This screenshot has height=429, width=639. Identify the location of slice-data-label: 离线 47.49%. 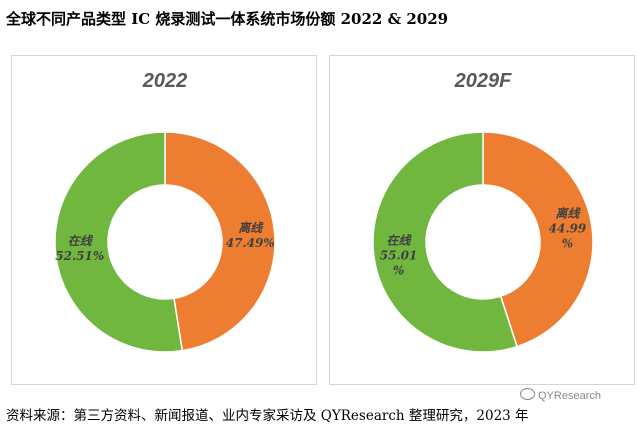
(250, 235).